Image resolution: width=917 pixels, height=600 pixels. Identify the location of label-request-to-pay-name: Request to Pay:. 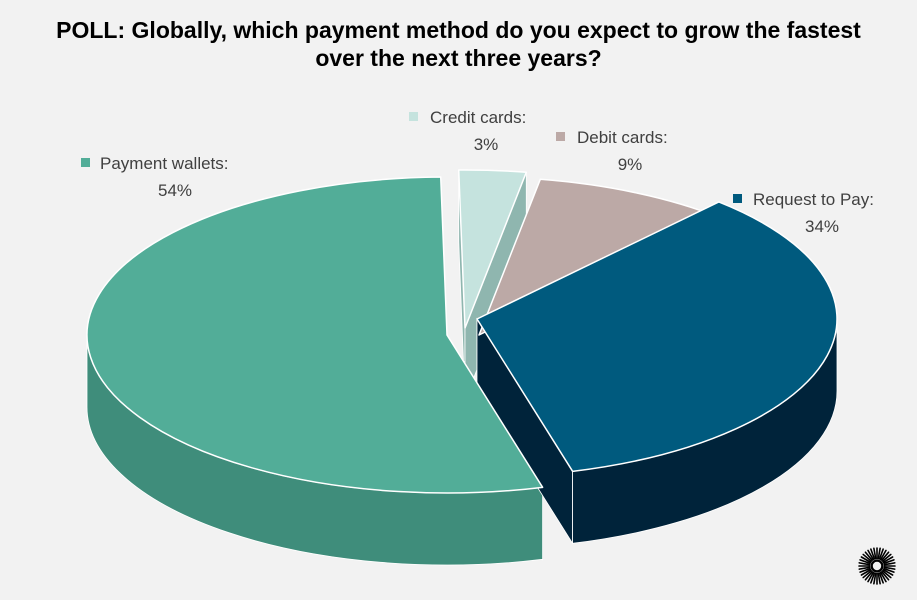
(813, 199).